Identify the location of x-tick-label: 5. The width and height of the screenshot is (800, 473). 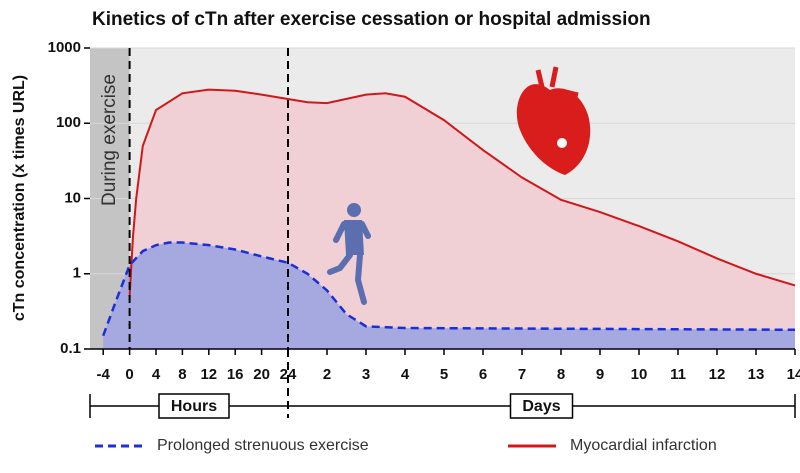
(444, 374).